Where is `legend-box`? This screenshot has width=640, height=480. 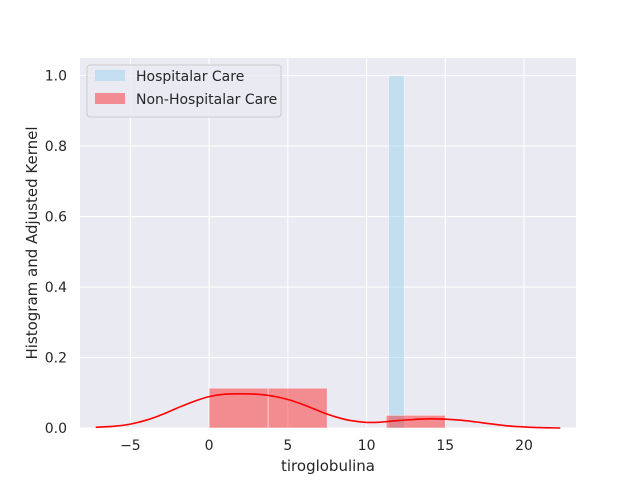
legend-box is located at coordinates (184, 91).